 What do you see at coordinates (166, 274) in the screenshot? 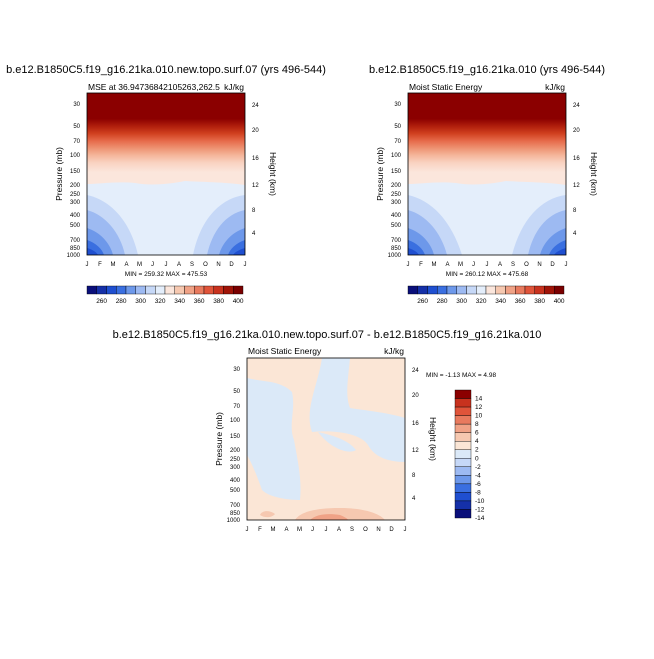
I see `min-max-label: MIN = 259.32 MAX = 475.53` at bounding box center [166, 274].